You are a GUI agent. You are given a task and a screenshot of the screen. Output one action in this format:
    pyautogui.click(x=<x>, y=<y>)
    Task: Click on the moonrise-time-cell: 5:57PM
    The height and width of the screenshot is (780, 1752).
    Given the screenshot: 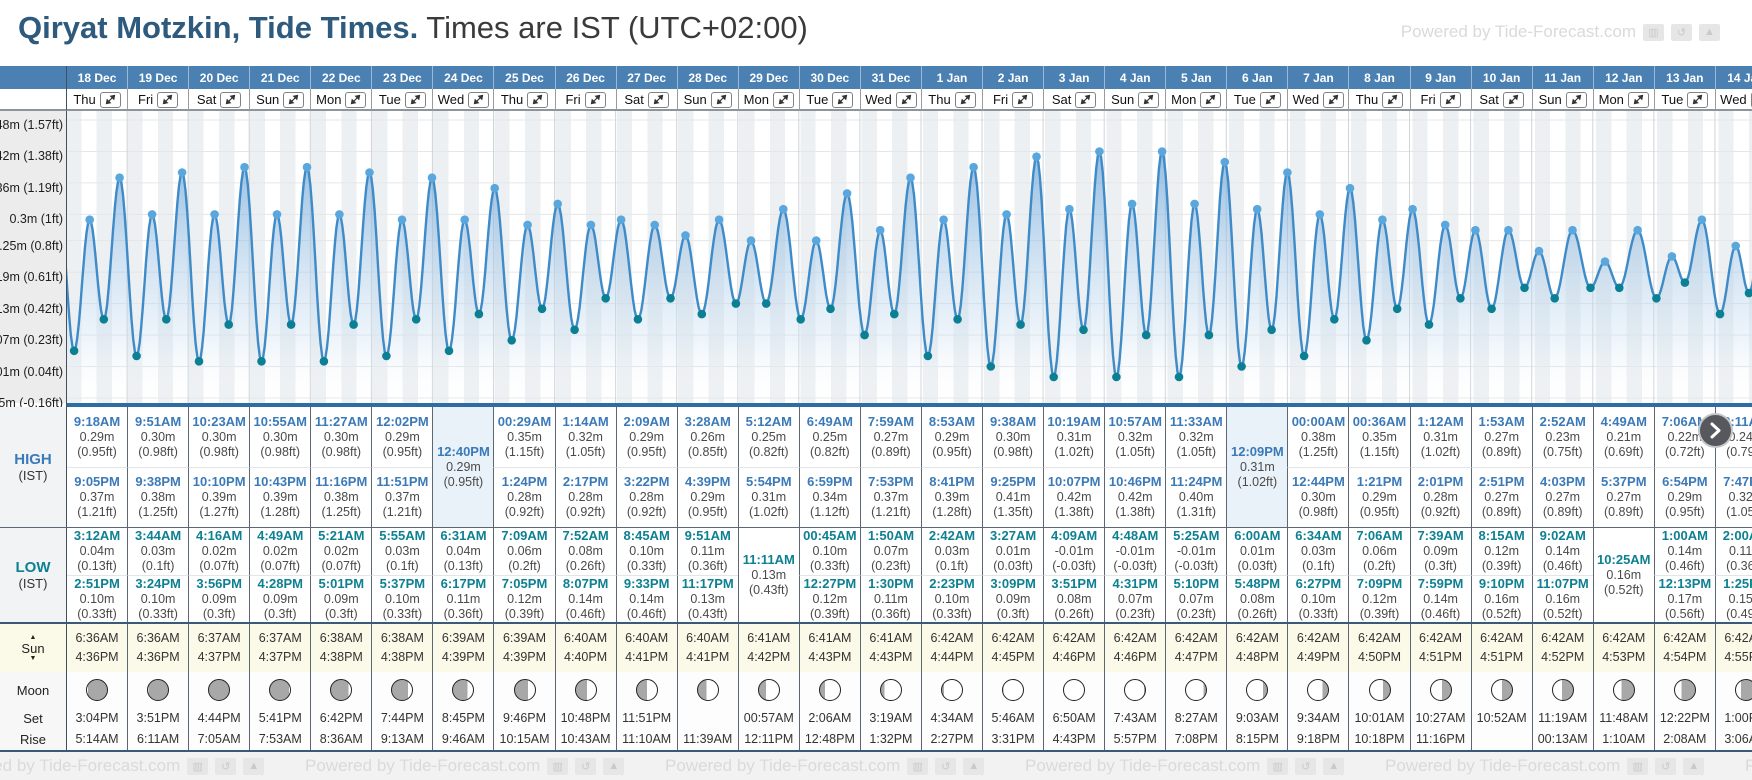 What is the action you would take?
    pyautogui.click(x=1135, y=739)
    